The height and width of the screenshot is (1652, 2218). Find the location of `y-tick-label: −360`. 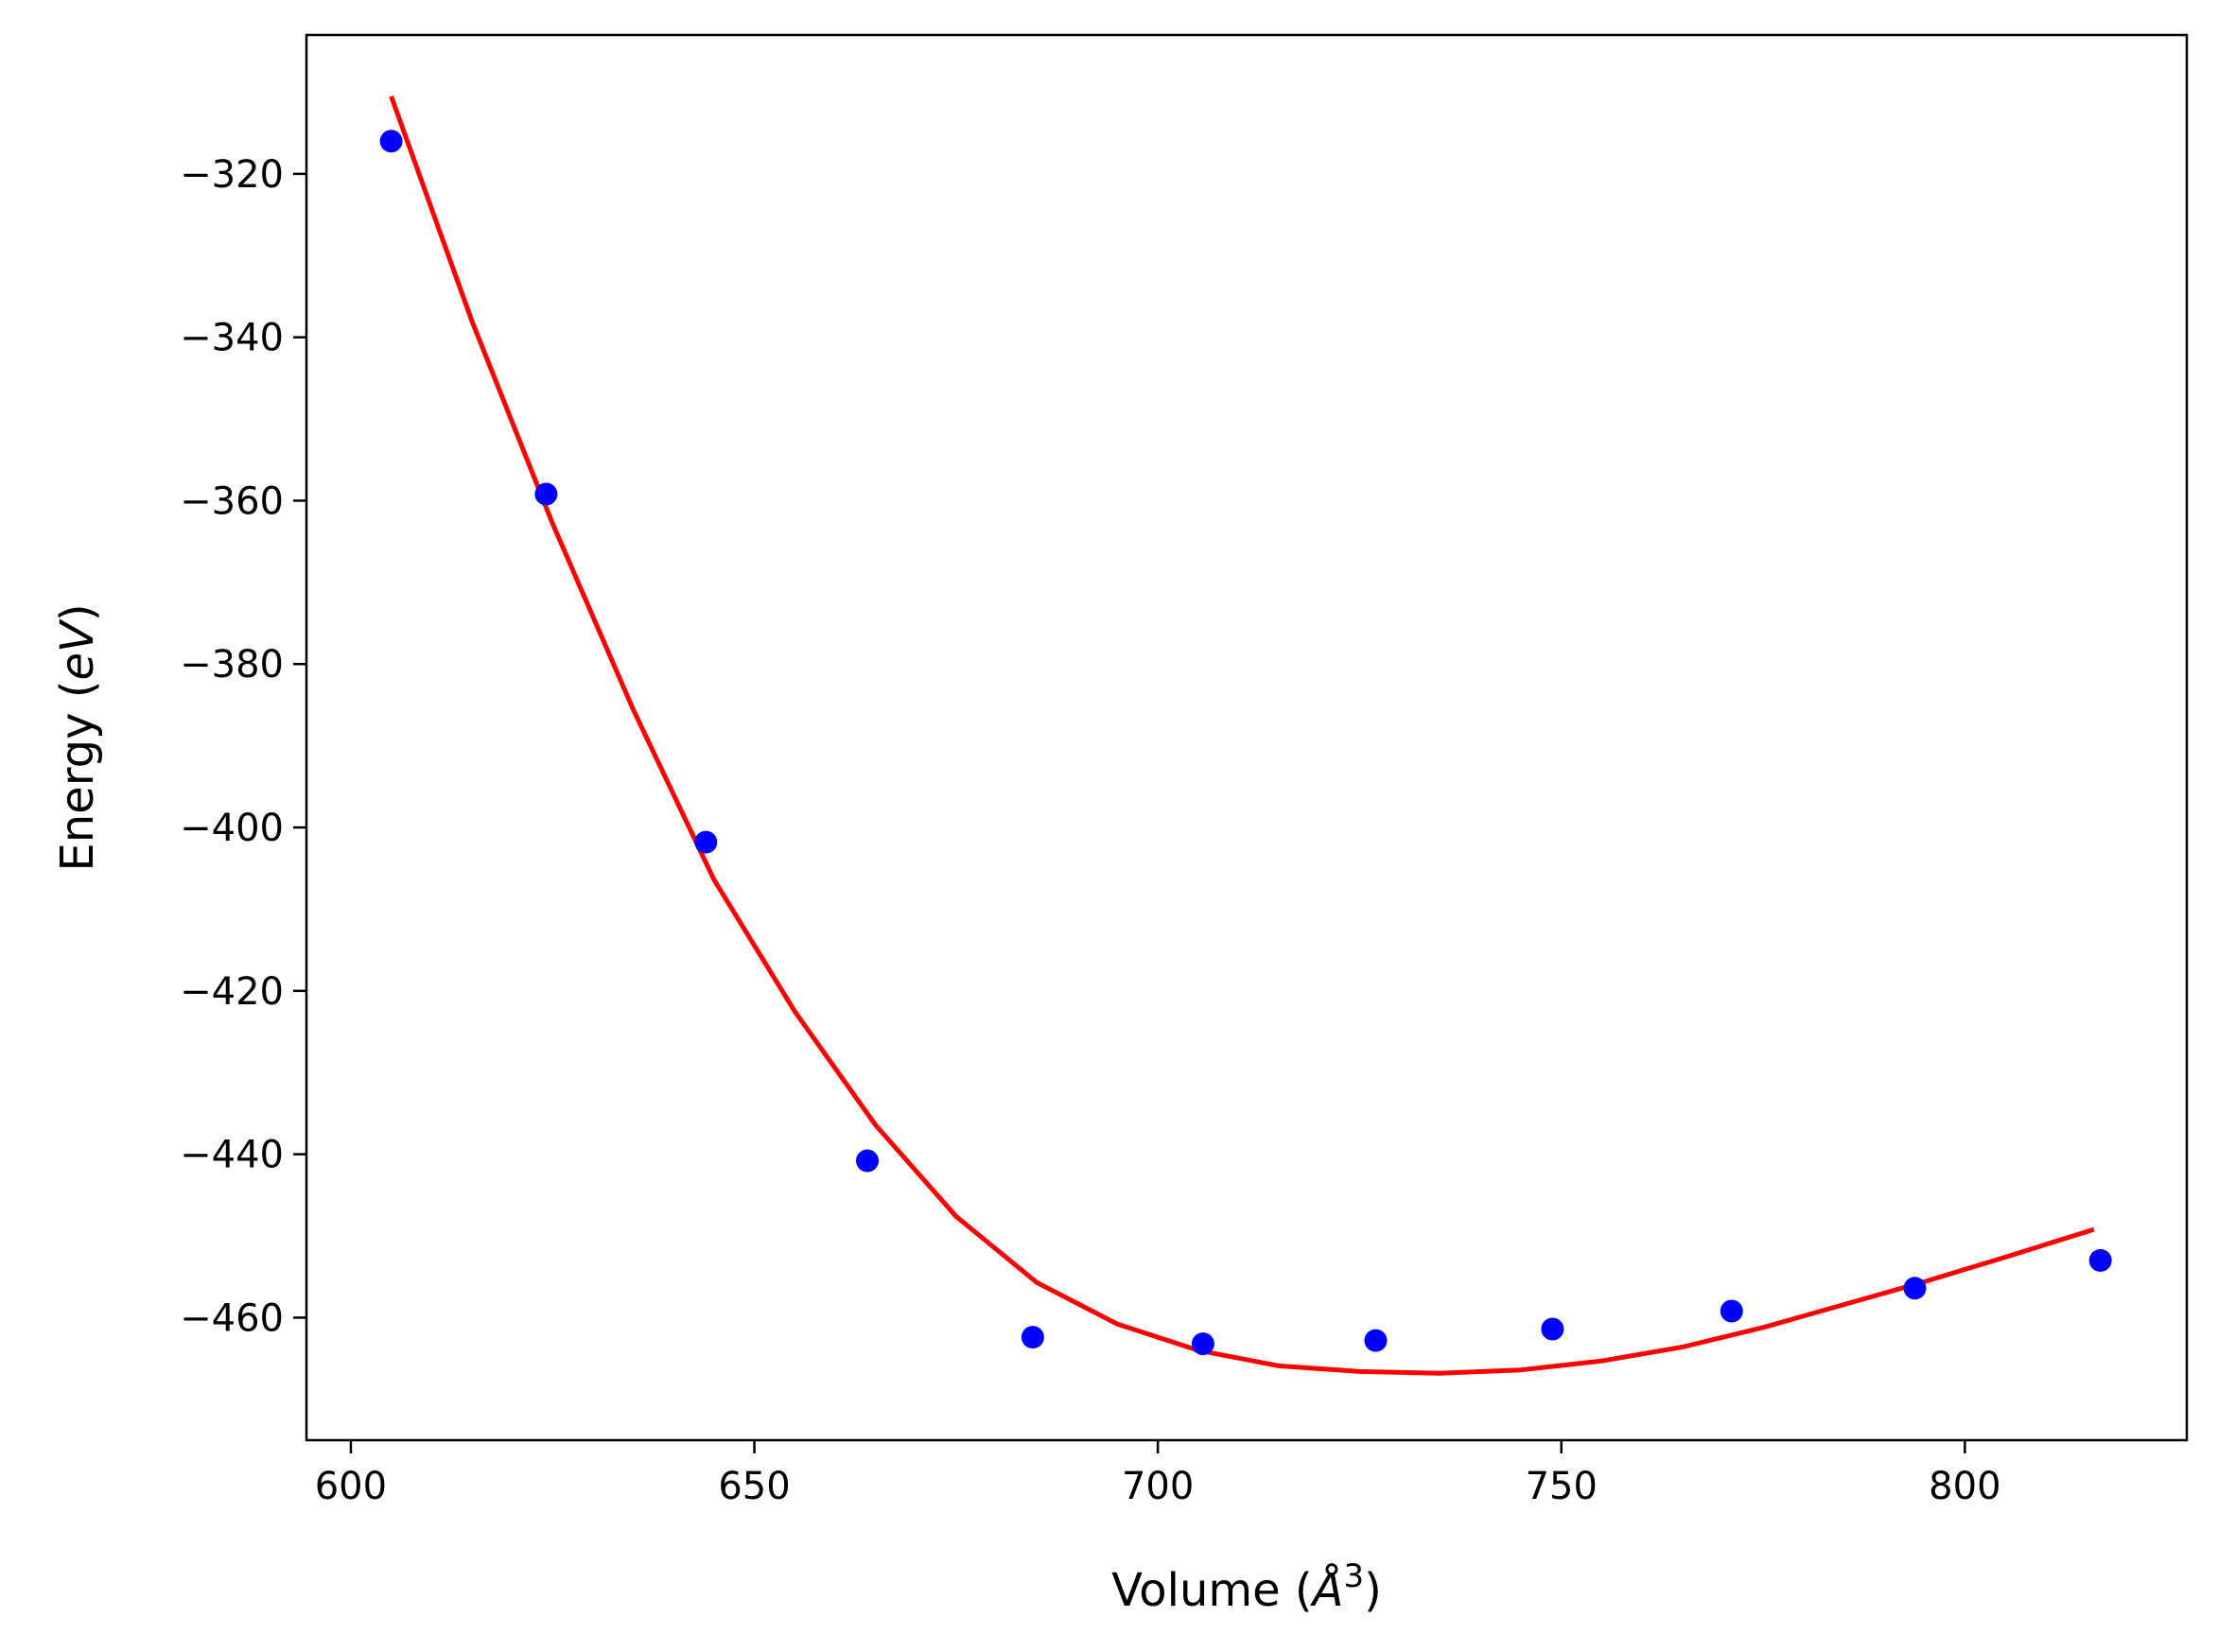

y-tick-label: −360 is located at coordinates (232, 501).